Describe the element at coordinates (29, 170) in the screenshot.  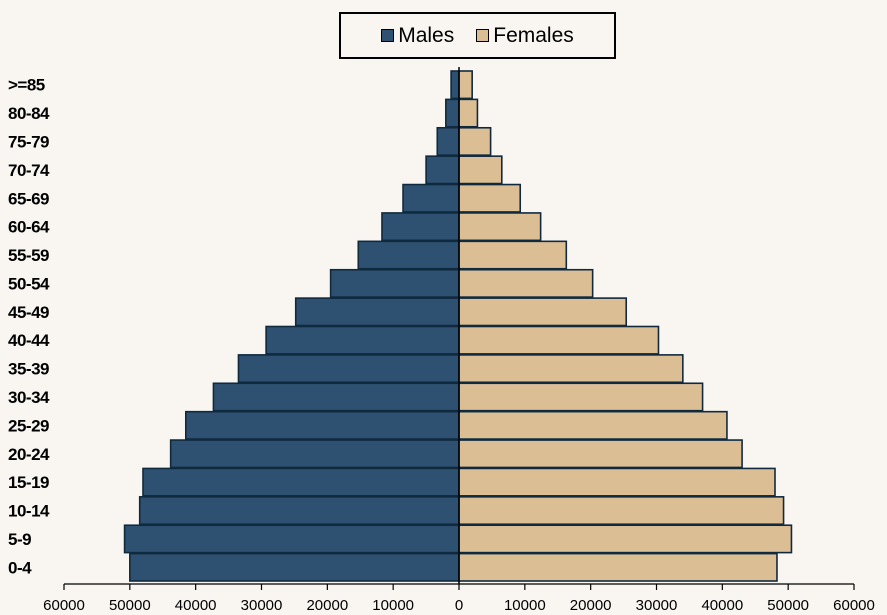
I see `category-label-70-74: 70-74` at that location.